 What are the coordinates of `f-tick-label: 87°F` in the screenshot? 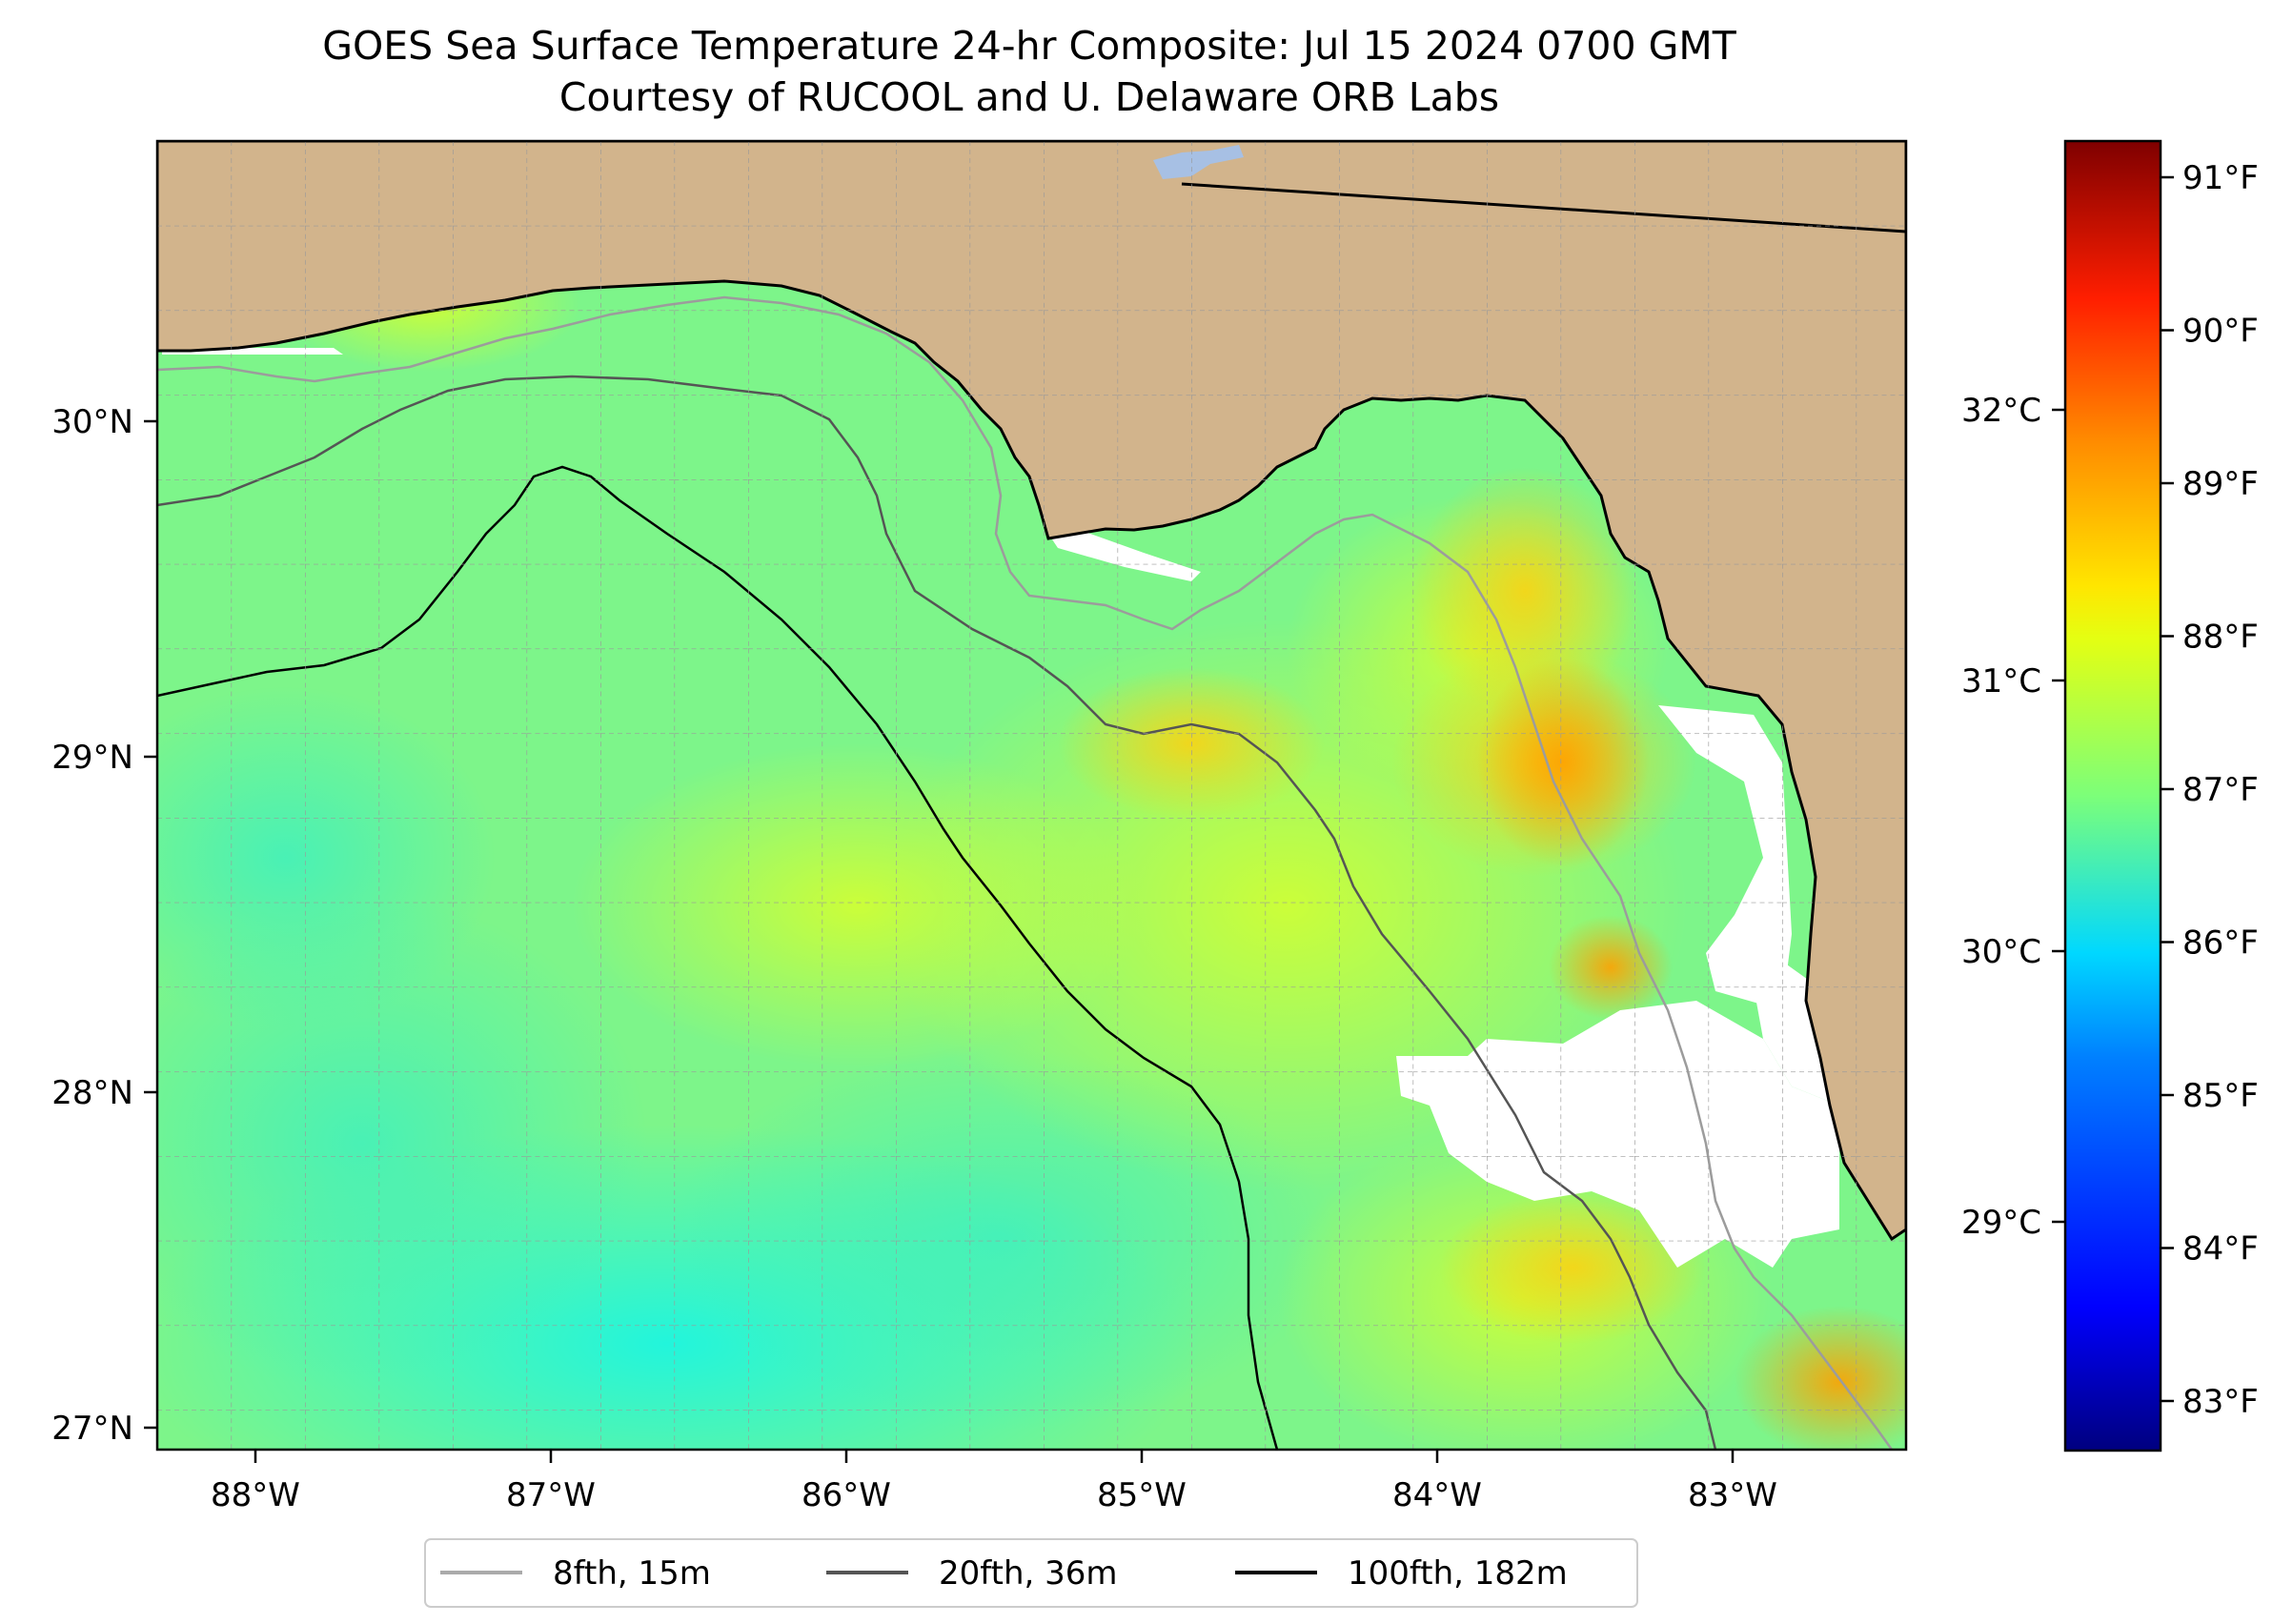 It's located at (2221, 790).